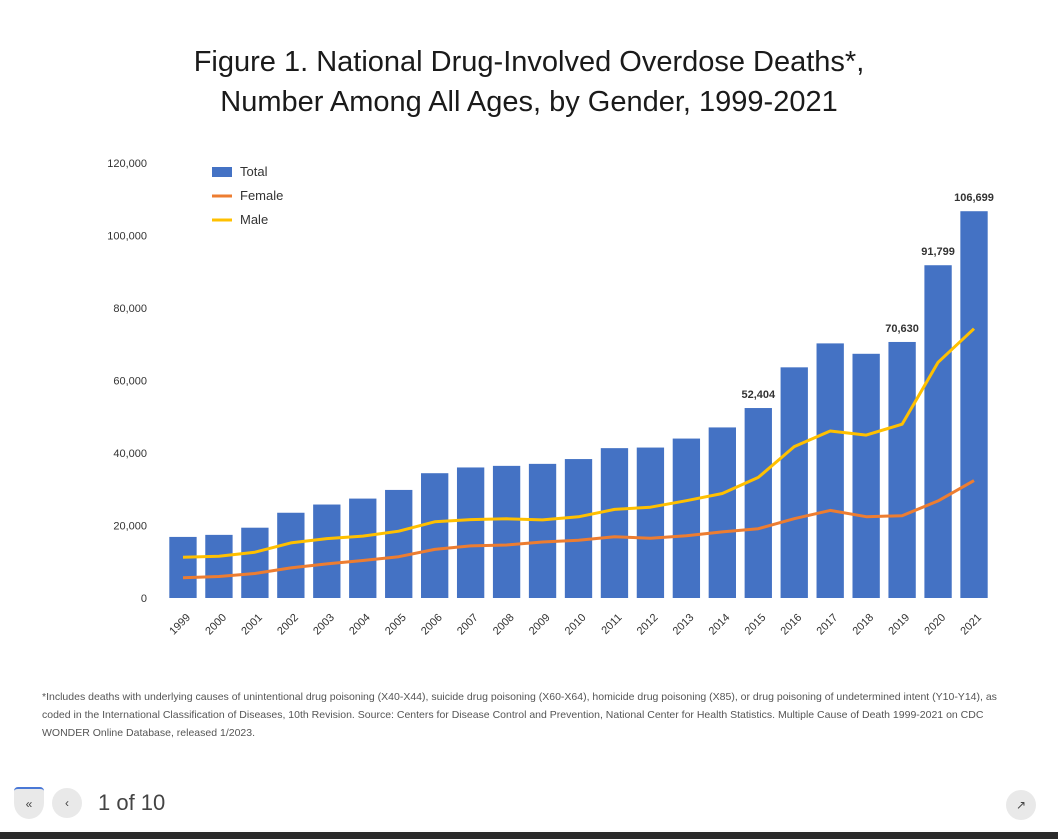 Image resolution: width=1058 pixels, height=839 pixels. What do you see at coordinates (938, 431) in the screenshot?
I see `bar-total-2020` at bounding box center [938, 431].